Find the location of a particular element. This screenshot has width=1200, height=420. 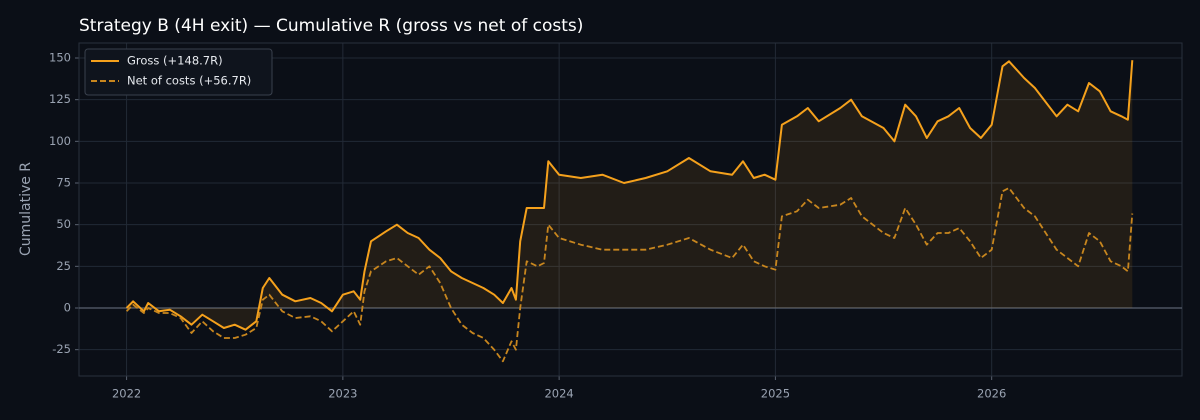

legend-box is located at coordinates (178, 72).